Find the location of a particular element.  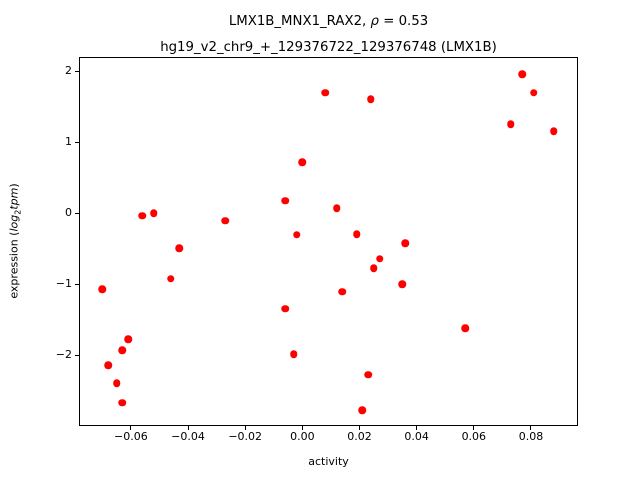

x-tick-label: −0.06 is located at coordinates (131, 436).